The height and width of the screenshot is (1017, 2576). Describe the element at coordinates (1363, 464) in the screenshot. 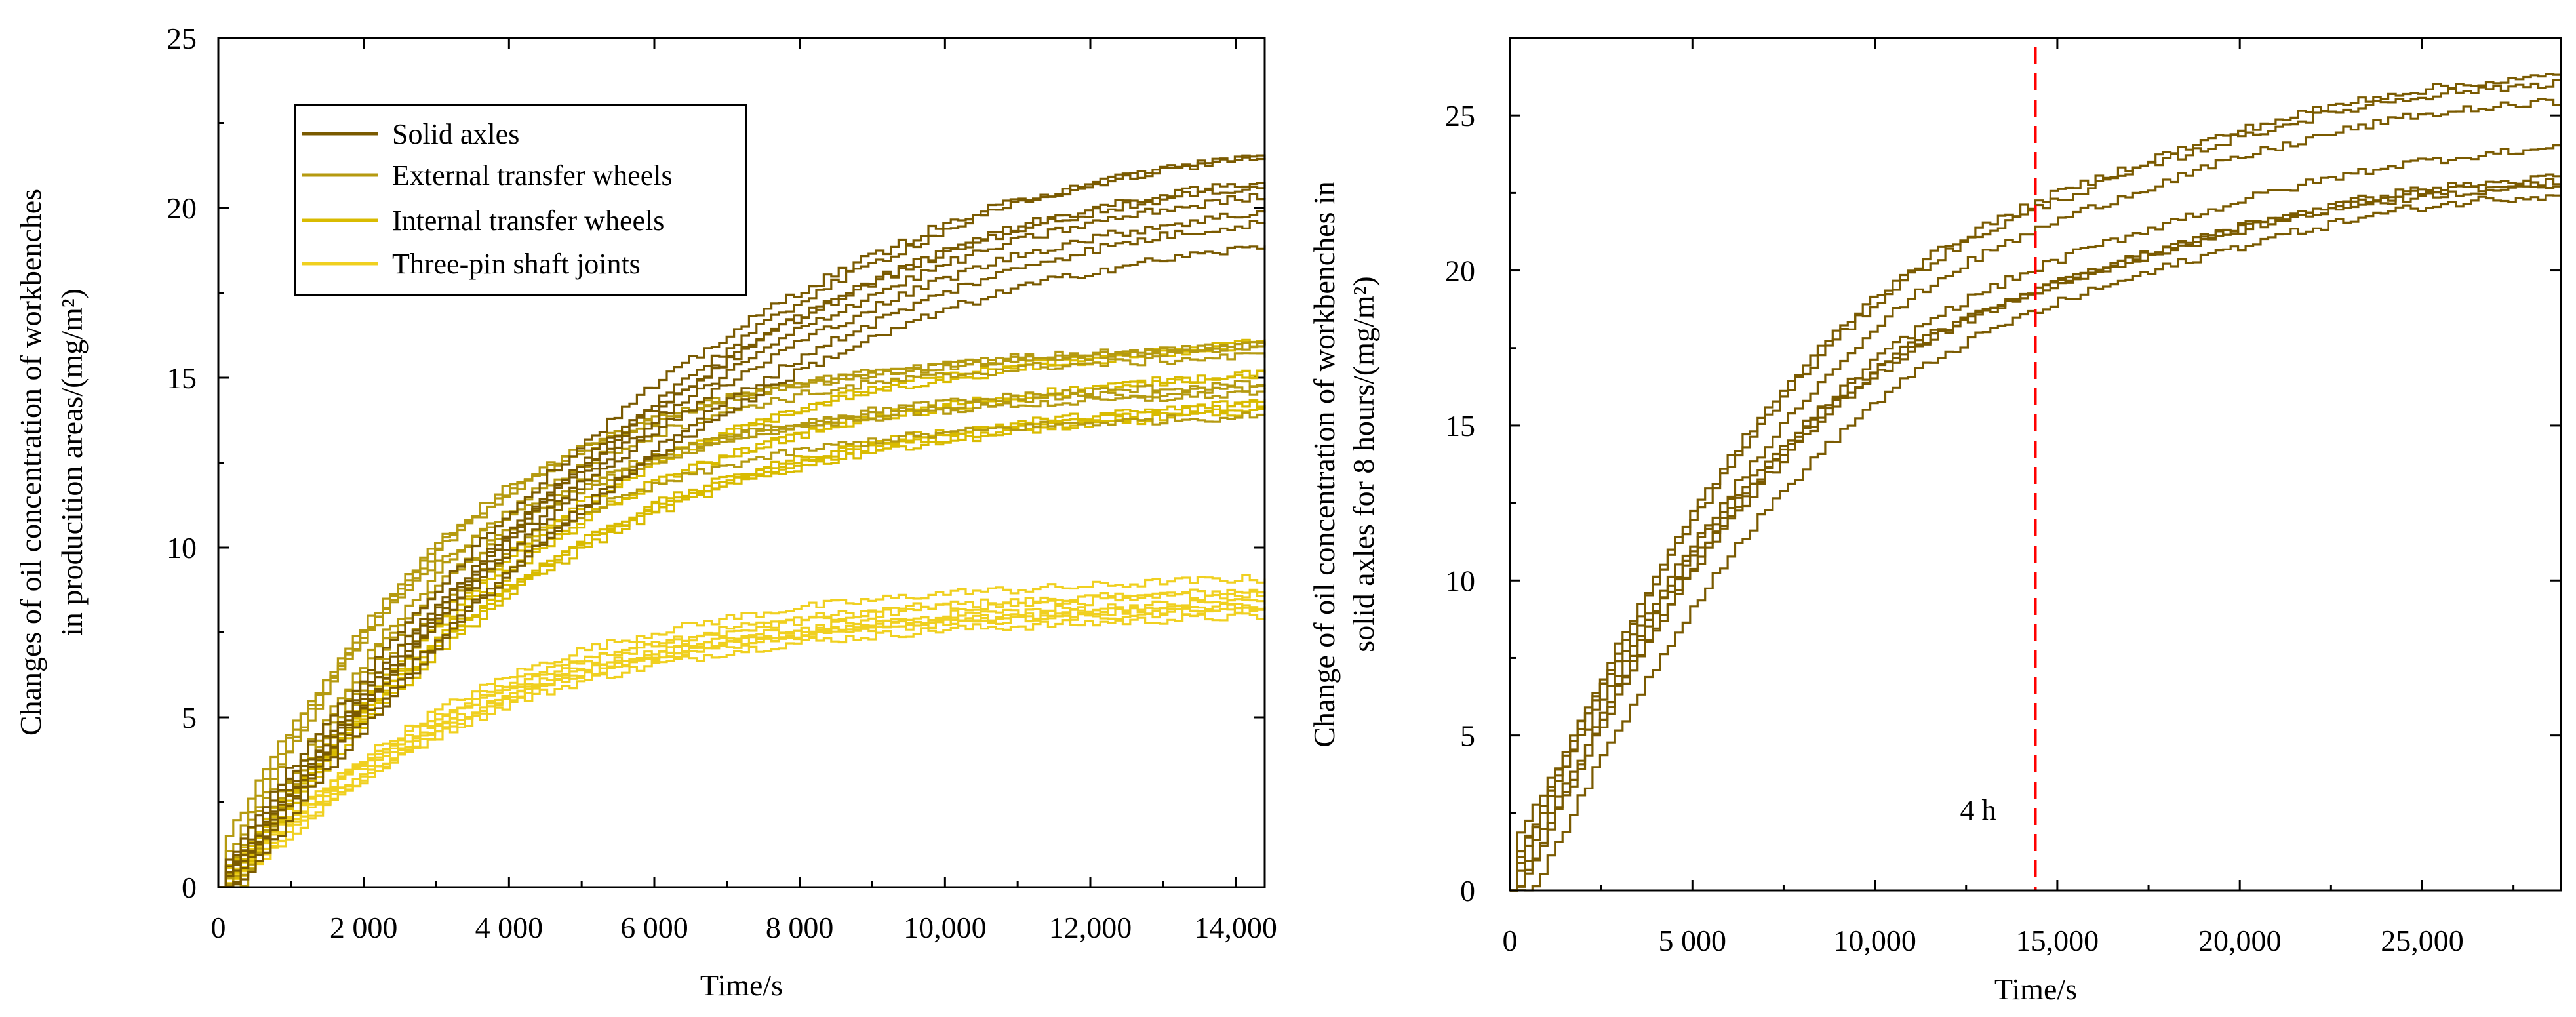

I see `right-y-axis-title-line2: solid axles for 8 hours/(mg/m²)` at that location.